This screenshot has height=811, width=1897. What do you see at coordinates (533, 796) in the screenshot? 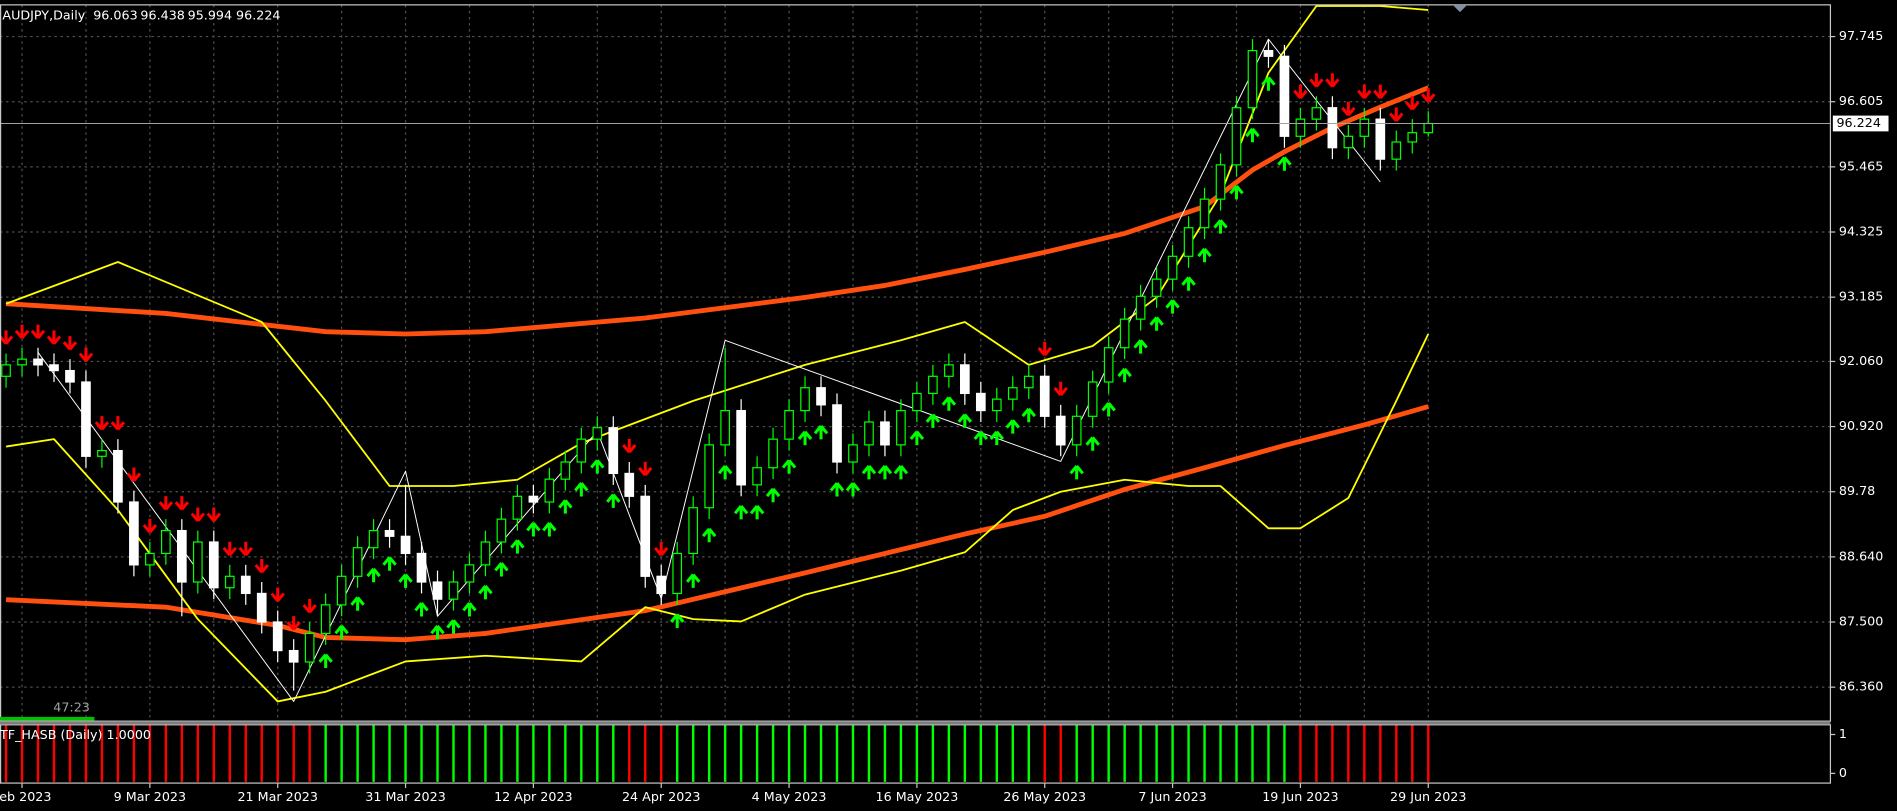
I see `x-tick-label: 12 Apr 2023` at bounding box center [533, 796].